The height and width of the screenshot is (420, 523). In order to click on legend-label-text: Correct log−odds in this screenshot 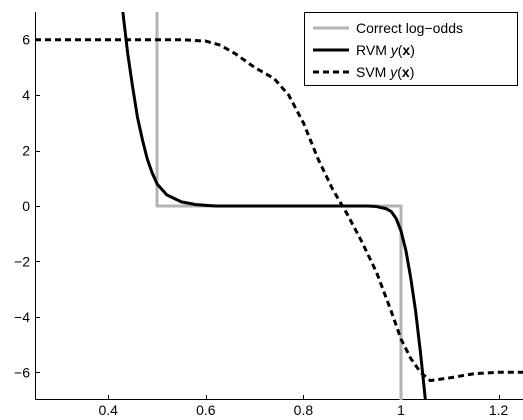, I will do `click(409, 28)`.